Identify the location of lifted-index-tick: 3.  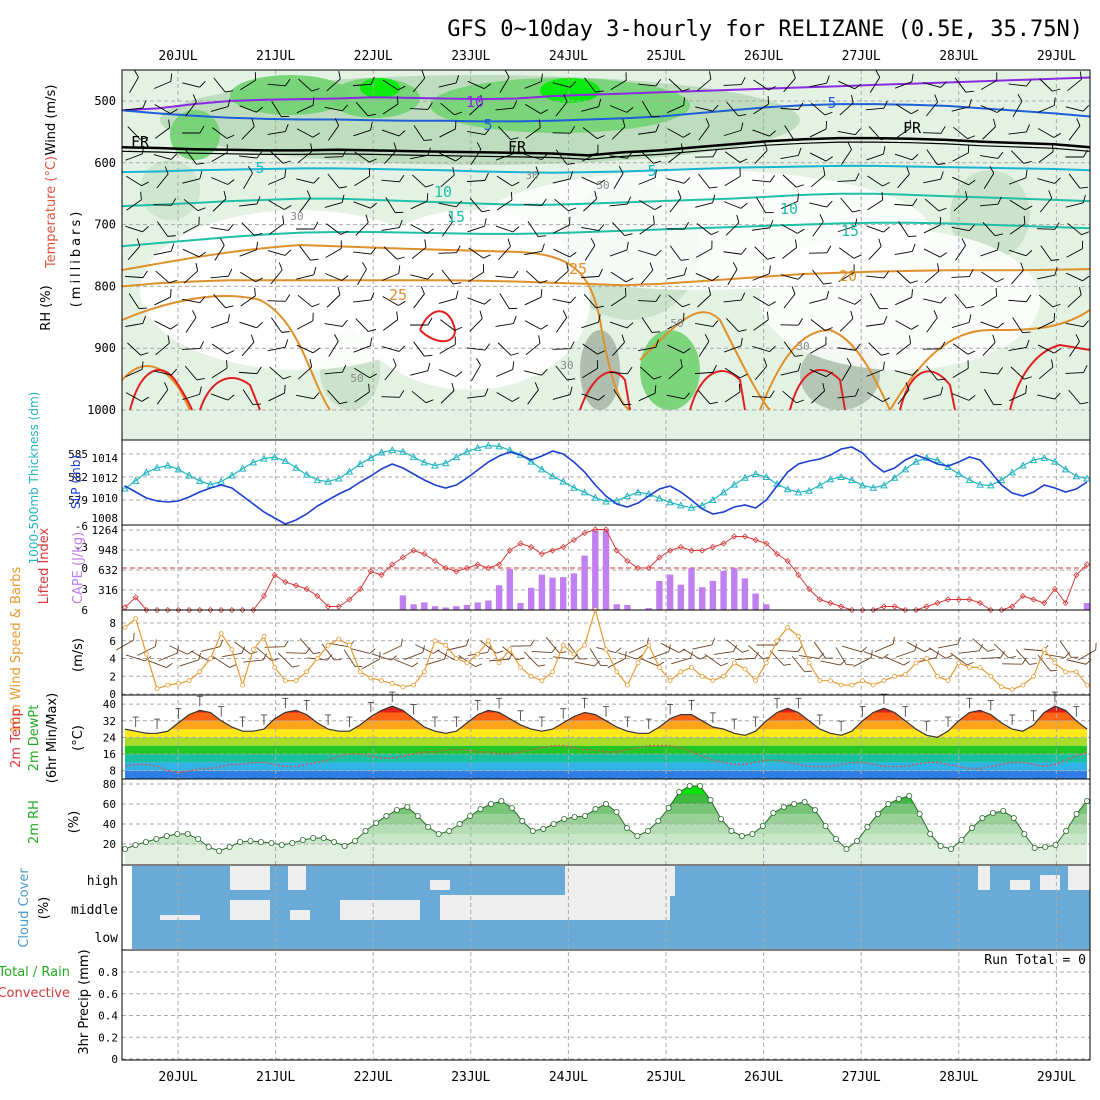
(84, 589).